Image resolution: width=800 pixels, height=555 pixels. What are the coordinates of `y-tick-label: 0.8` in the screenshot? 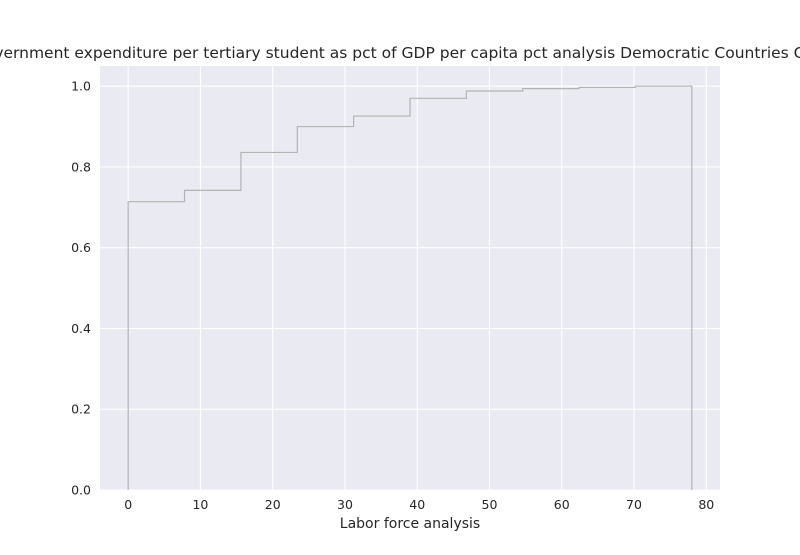 It's located at (81, 166).